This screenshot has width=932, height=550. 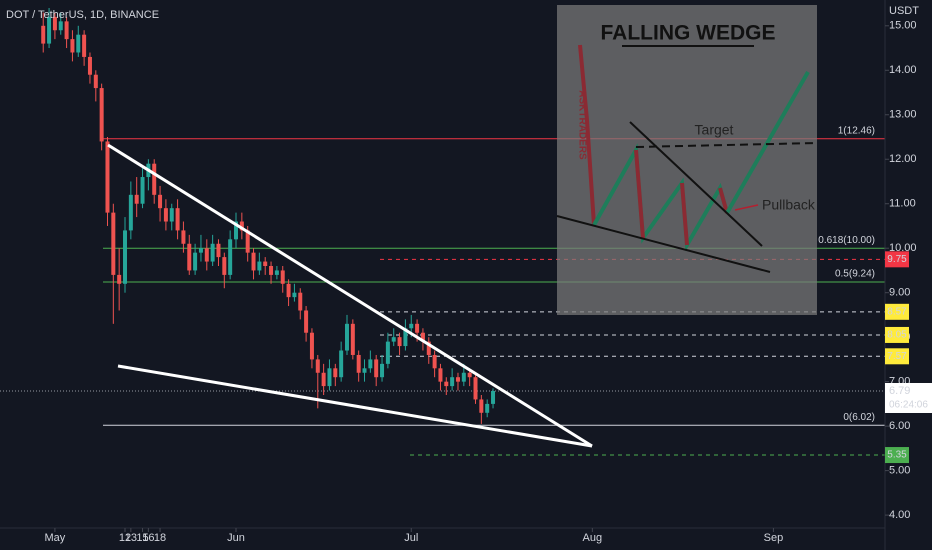 I want to click on symbol-title: DOT / TetherUS, 1D, BINANCE, so click(x=82, y=15).